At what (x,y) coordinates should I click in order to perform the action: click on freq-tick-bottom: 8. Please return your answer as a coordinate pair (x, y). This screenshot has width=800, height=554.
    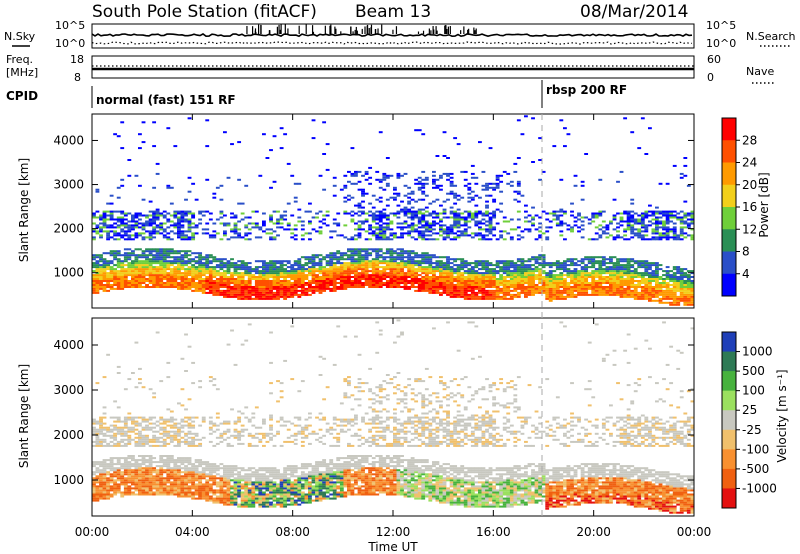
    Looking at the image, I should click on (77, 77).